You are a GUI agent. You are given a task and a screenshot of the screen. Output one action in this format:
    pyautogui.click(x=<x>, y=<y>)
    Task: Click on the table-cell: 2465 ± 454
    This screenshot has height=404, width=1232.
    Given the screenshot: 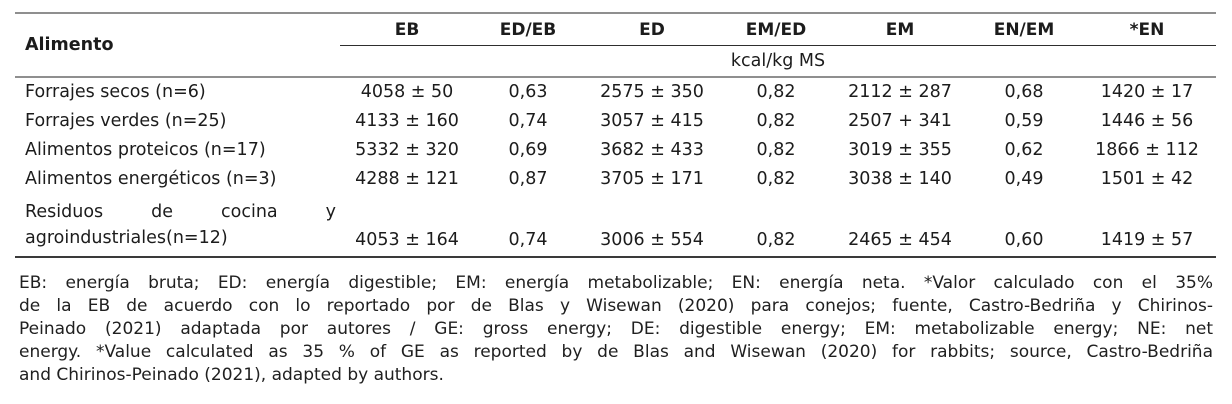 What is the action you would take?
    pyautogui.click(x=900, y=240)
    